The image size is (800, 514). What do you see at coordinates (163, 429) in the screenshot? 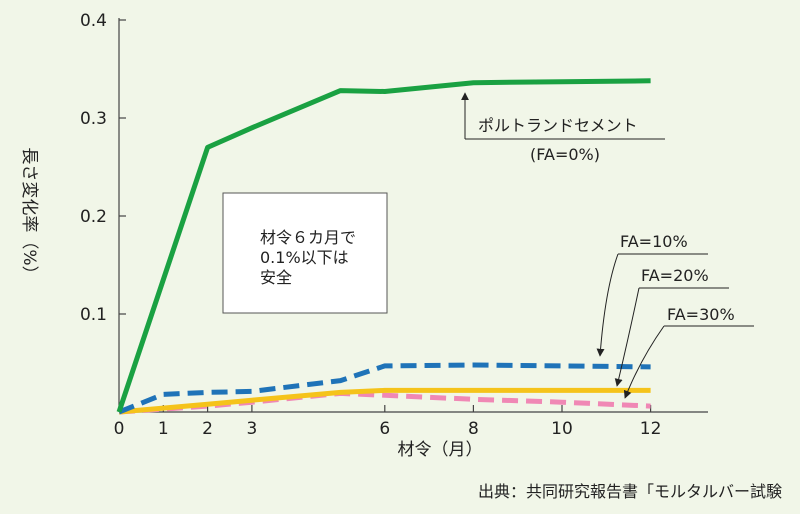
I see `x-tick-label: 1` at bounding box center [163, 429].